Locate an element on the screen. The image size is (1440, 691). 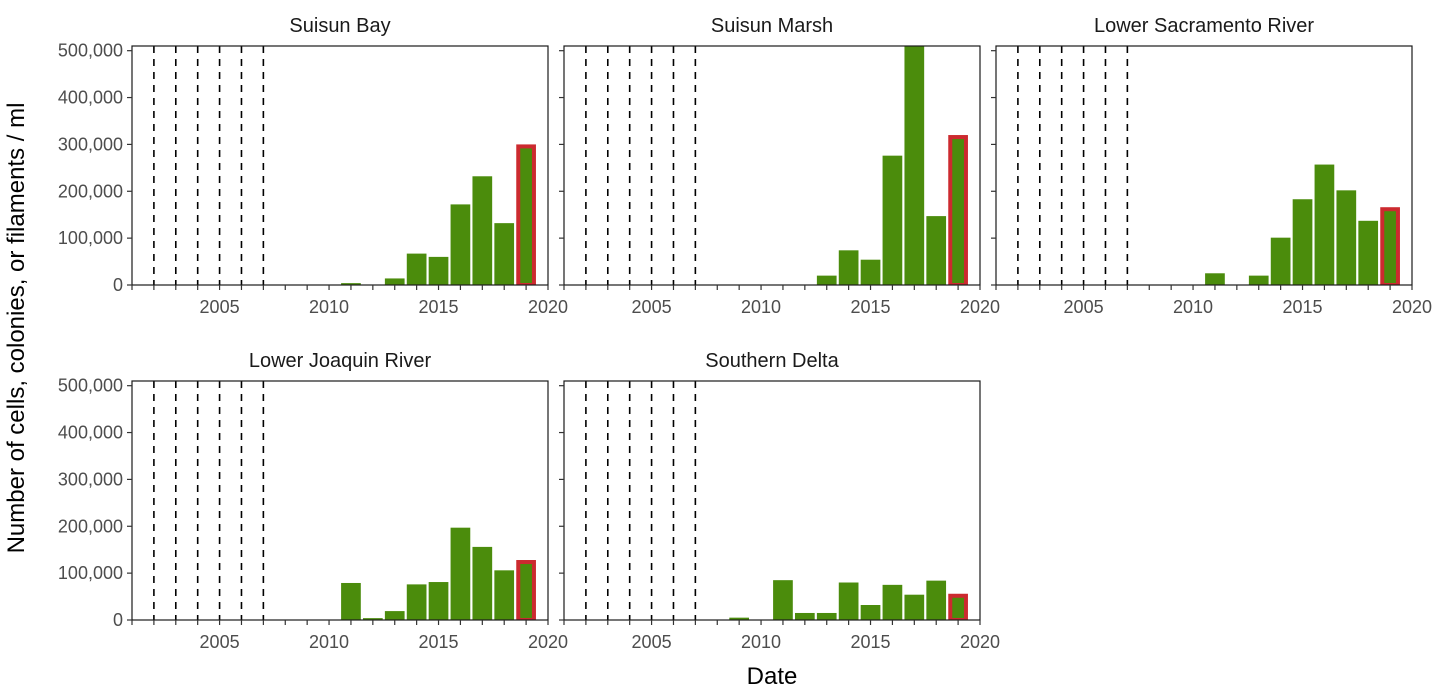
x-axis-title: Date is located at coordinates (772, 676).